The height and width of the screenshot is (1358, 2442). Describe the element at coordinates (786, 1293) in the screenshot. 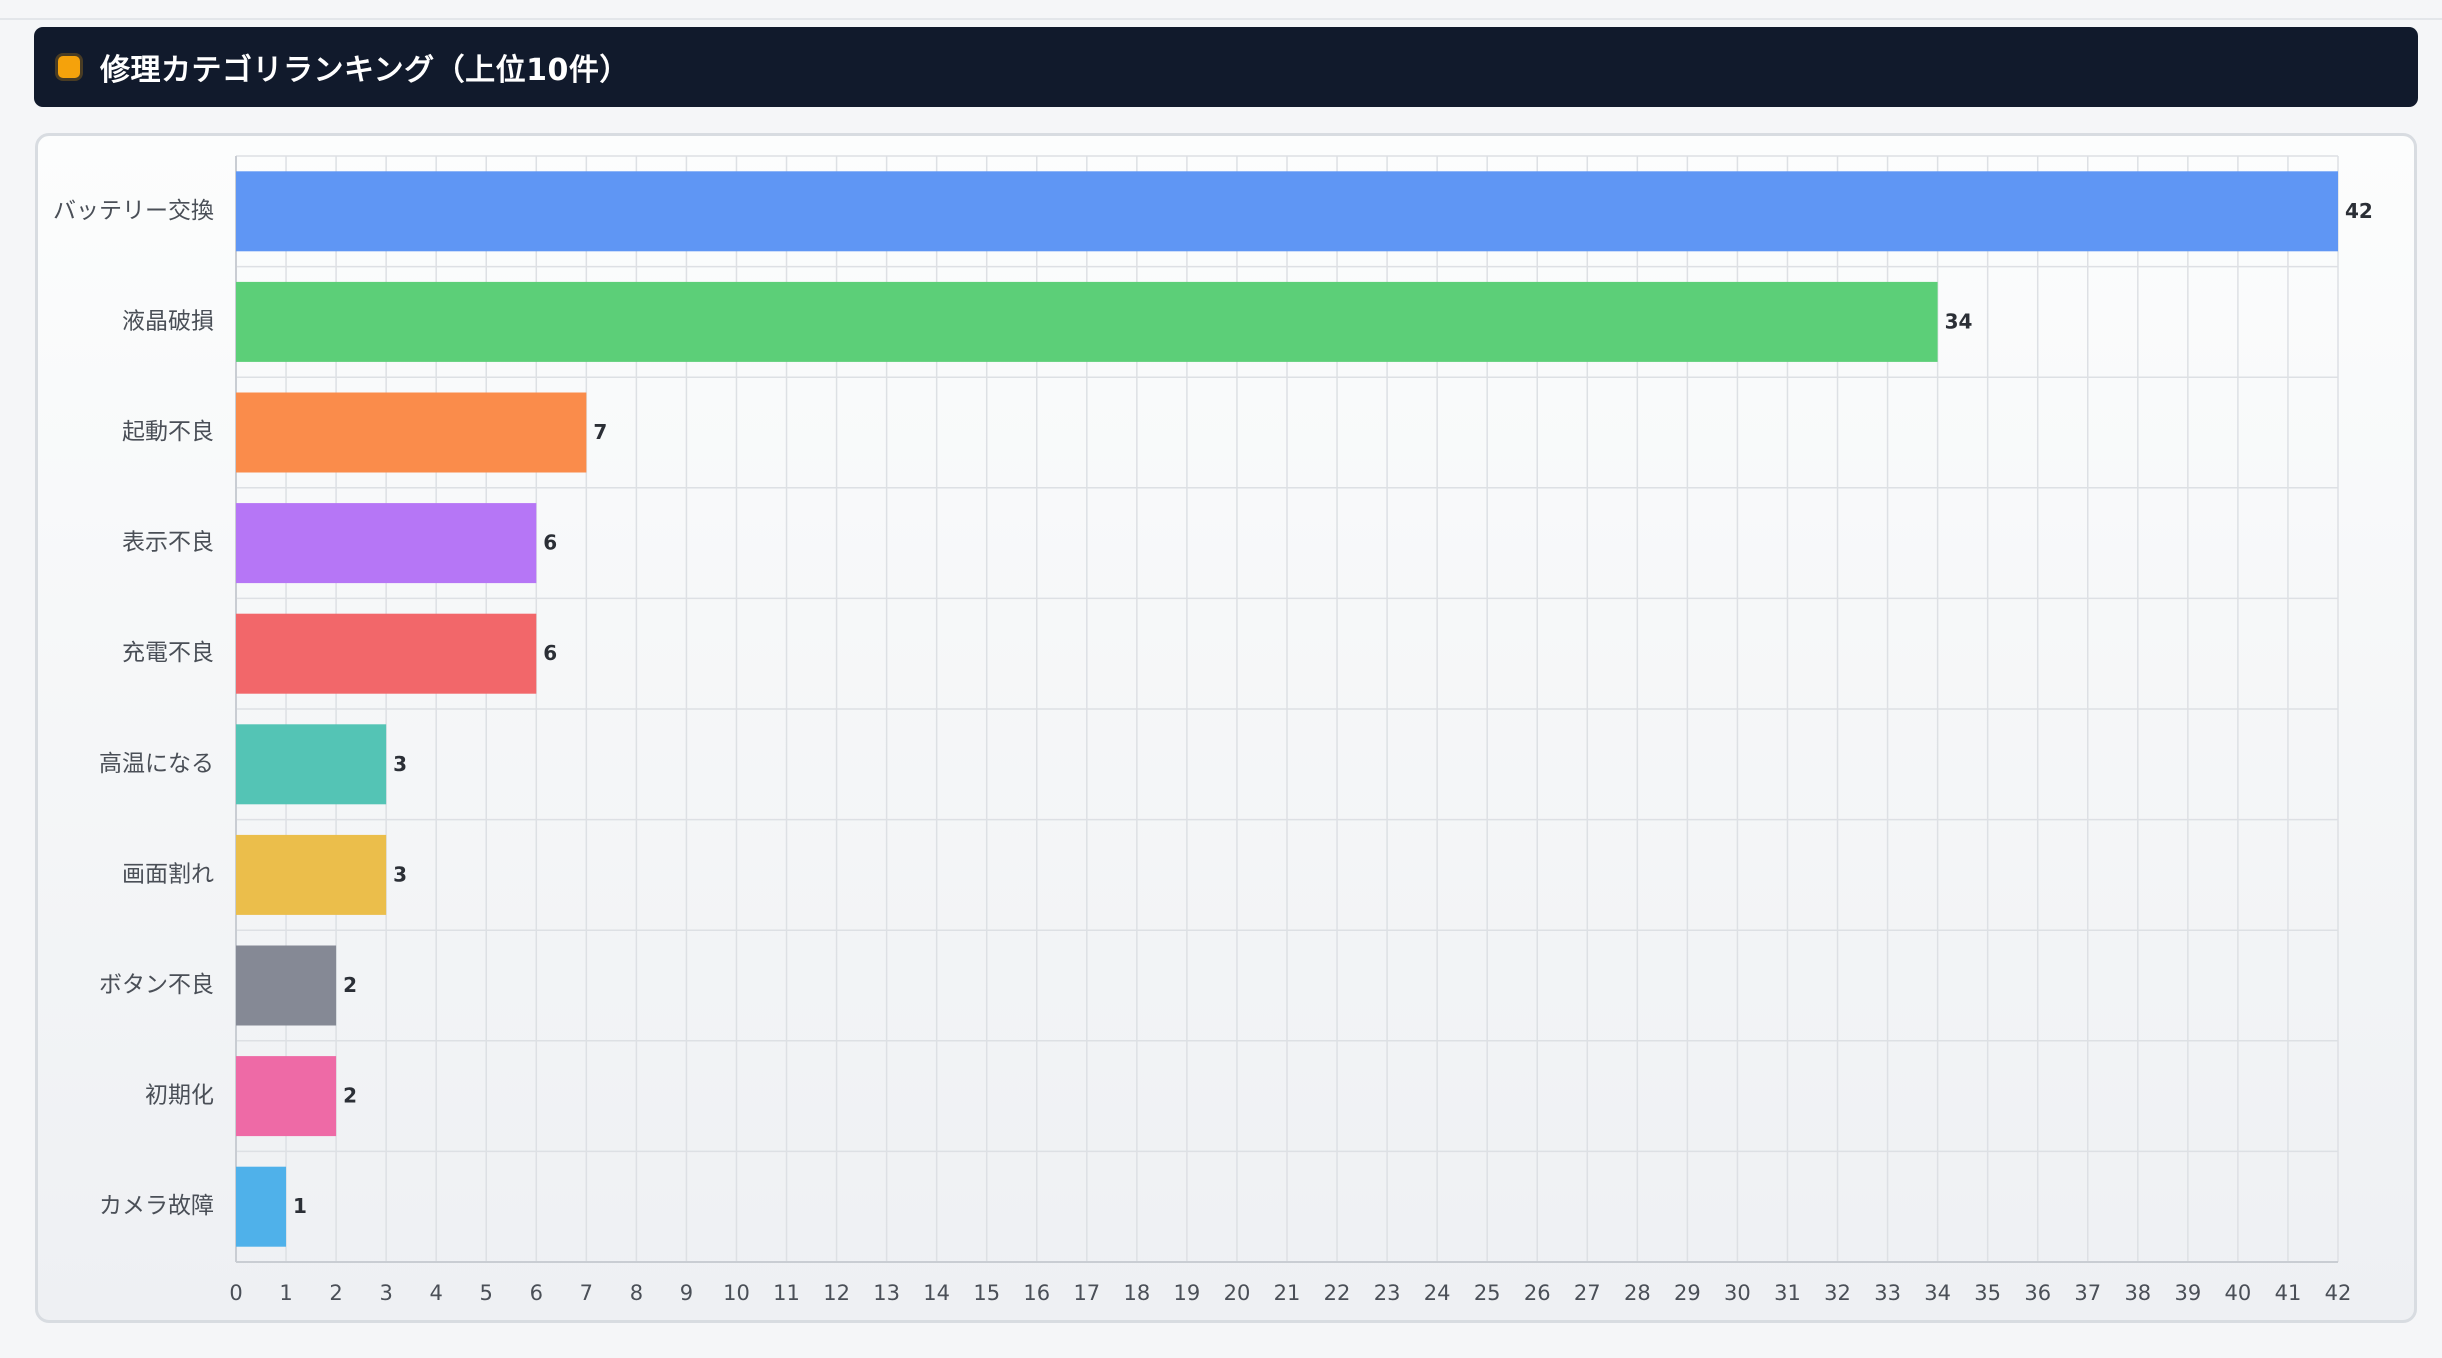

I see `x-tick-label: 11` at that location.